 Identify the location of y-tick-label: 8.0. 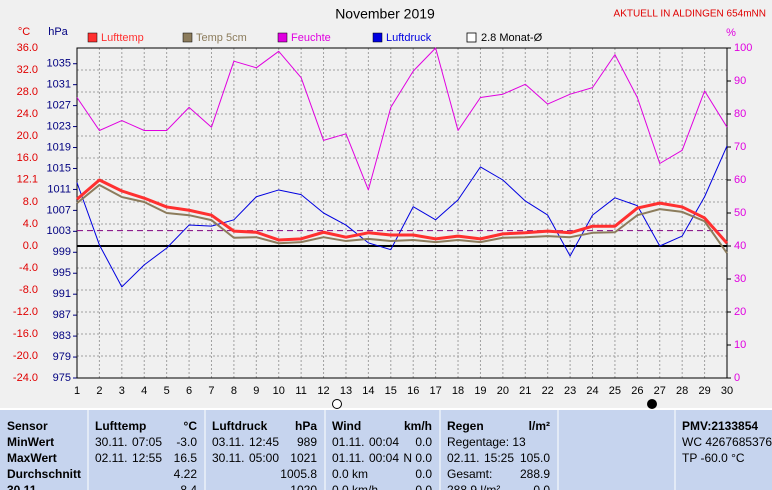
(30, 202).